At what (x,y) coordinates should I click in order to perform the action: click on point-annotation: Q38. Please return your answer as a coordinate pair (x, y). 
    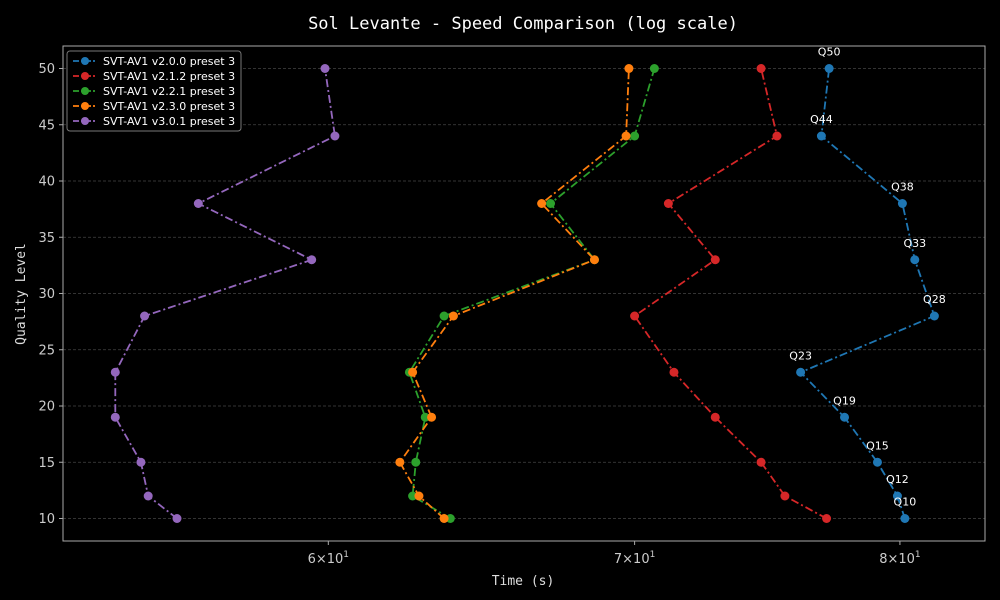
    Looking at the image, I should click on (902, 187).